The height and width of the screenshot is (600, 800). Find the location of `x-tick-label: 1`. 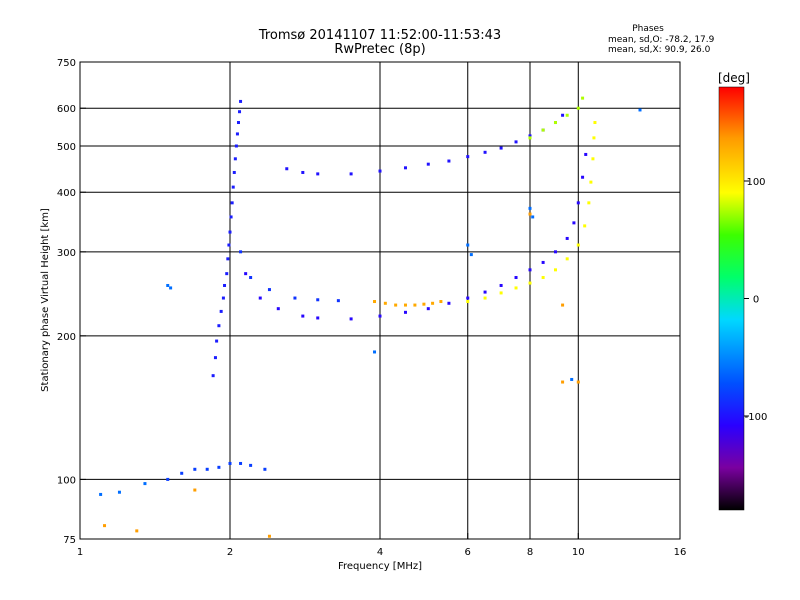

x-tick-label: 1 is located at coordinates (80, 552).